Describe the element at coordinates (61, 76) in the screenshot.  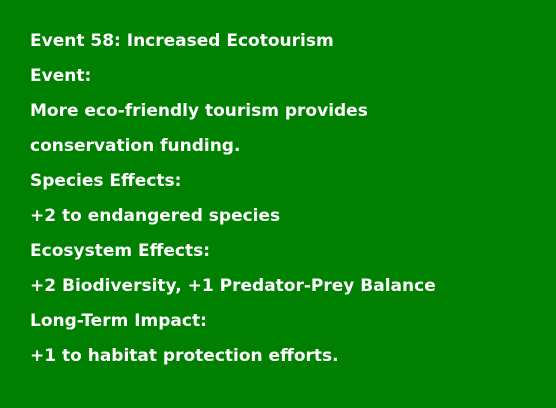
I see `event-heading: Event:` at that location.